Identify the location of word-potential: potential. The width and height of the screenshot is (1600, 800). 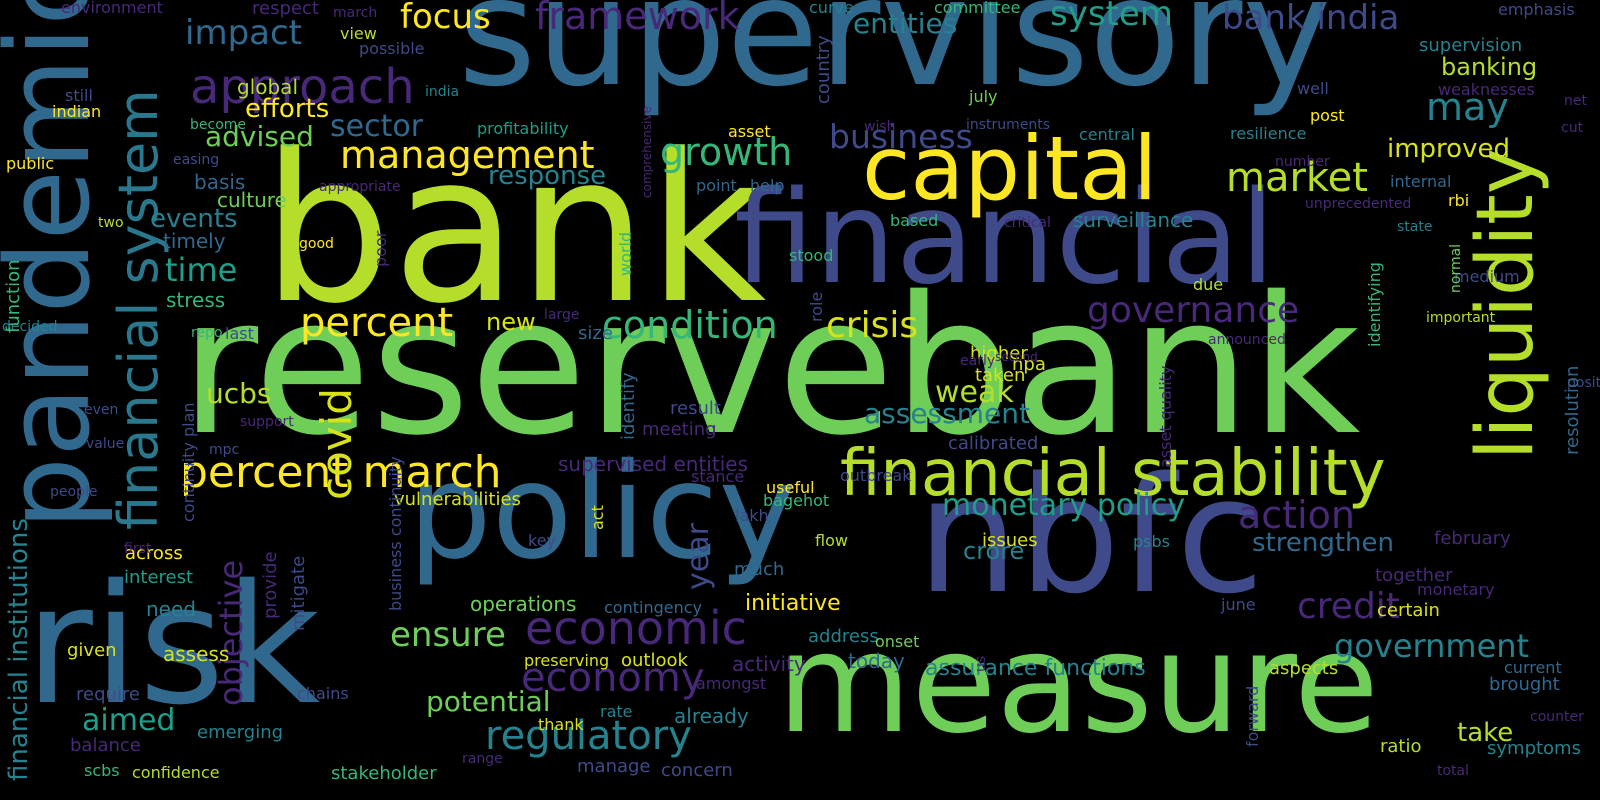
(488, 701).